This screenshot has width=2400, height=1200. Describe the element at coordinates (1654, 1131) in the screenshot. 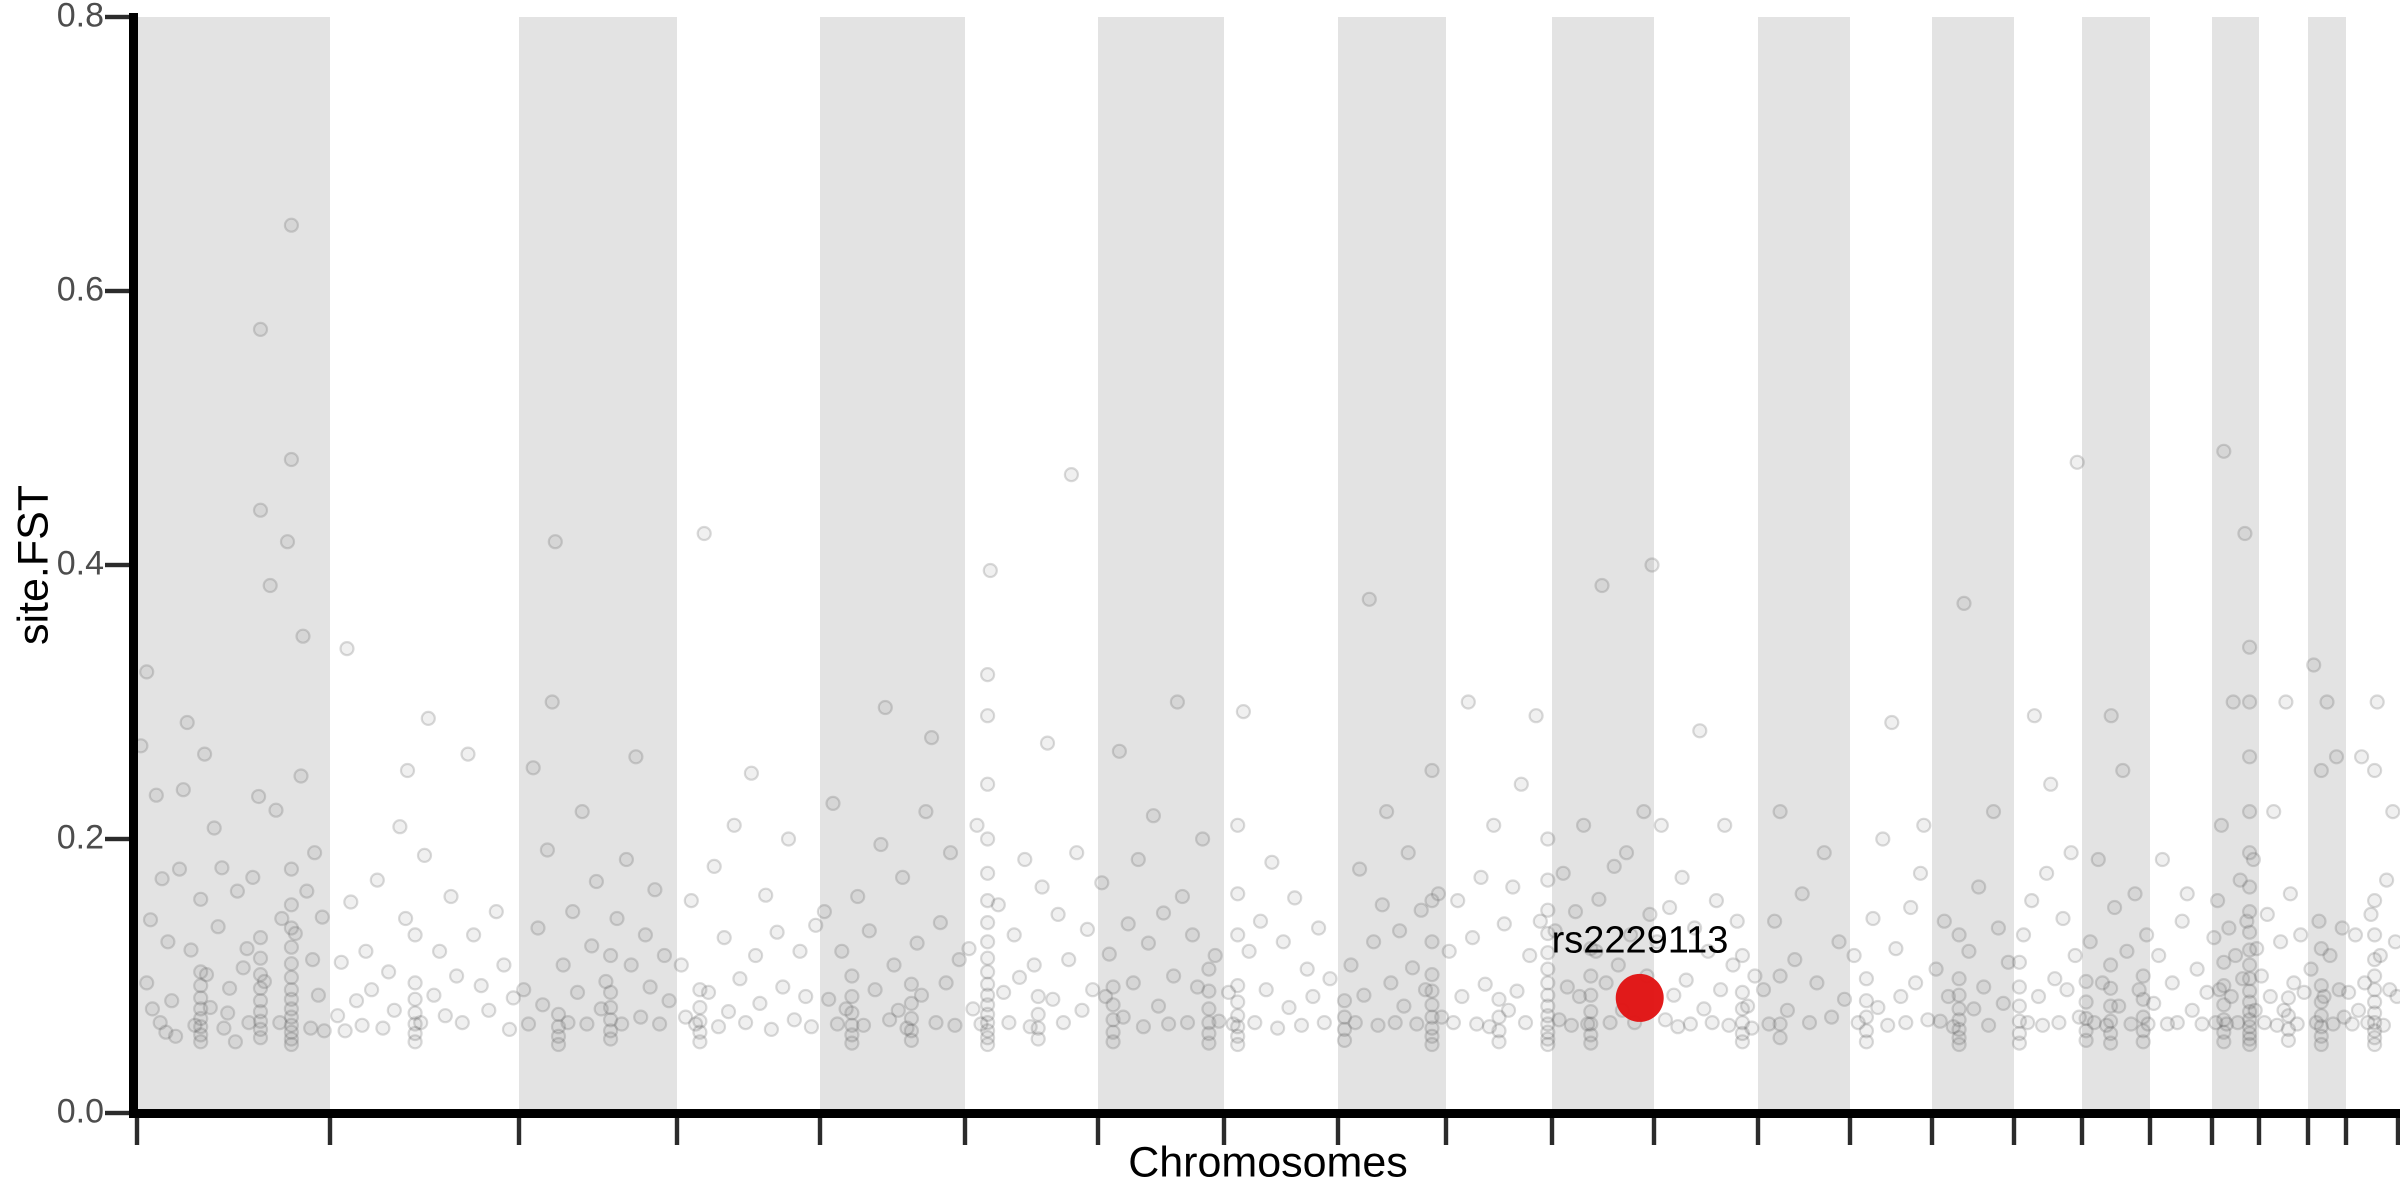

I see `x-tick` at that location.